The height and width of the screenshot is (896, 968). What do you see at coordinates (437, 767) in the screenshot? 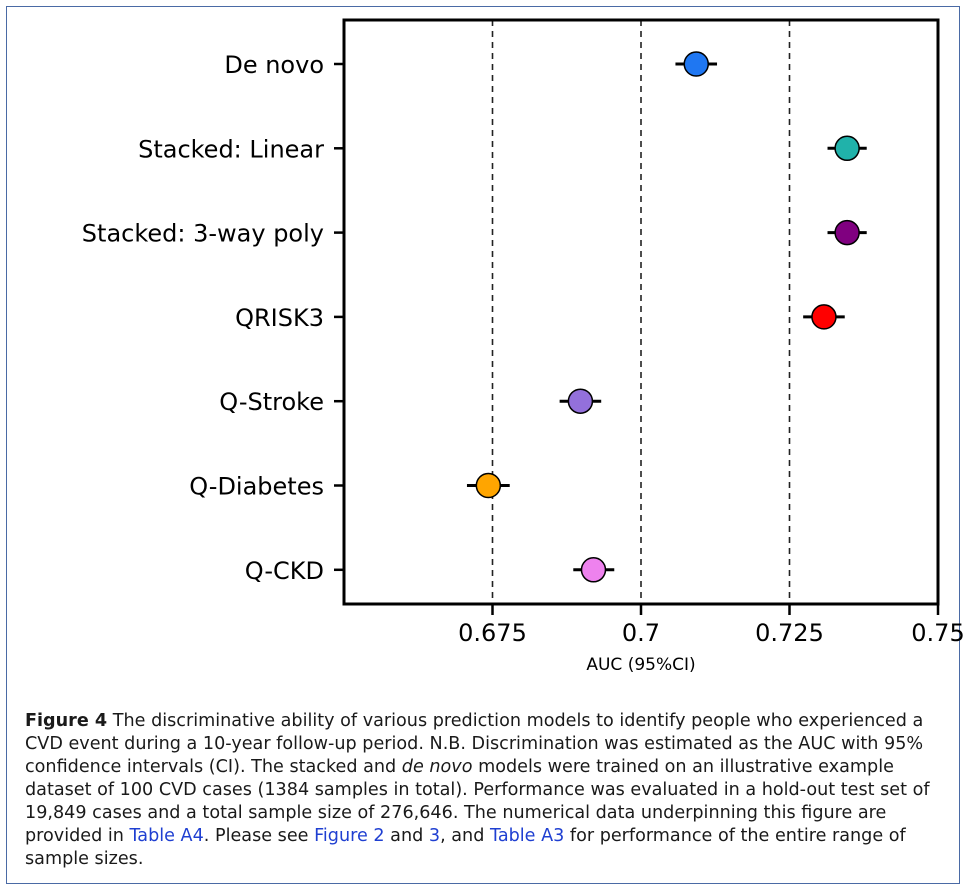
I see `caption-italic: de novo` at bounding box center [437, 767].